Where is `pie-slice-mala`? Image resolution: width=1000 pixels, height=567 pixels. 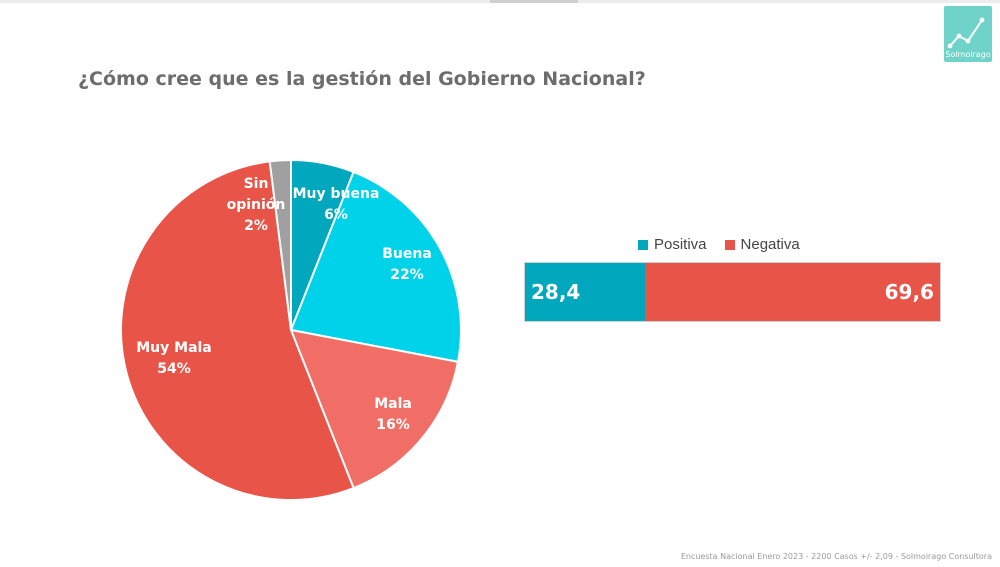
pie-slice-mala is located at coordinates (374, 409).